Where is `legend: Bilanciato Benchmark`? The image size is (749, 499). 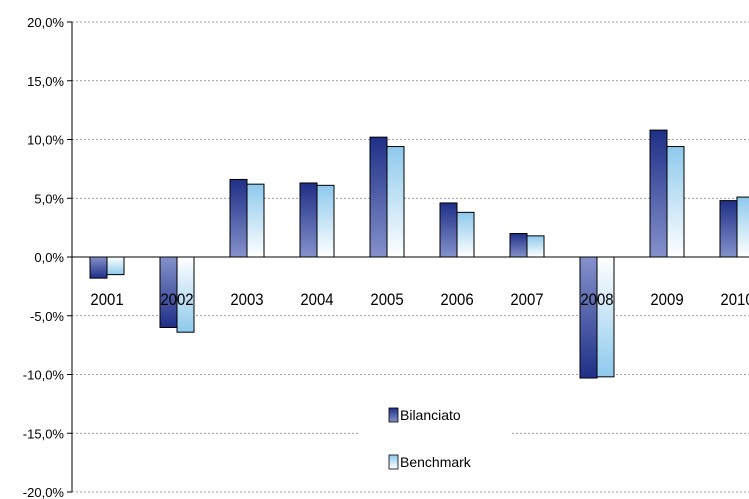 legend: Bilanciato Benchmark is located at coordinates (434, 438).